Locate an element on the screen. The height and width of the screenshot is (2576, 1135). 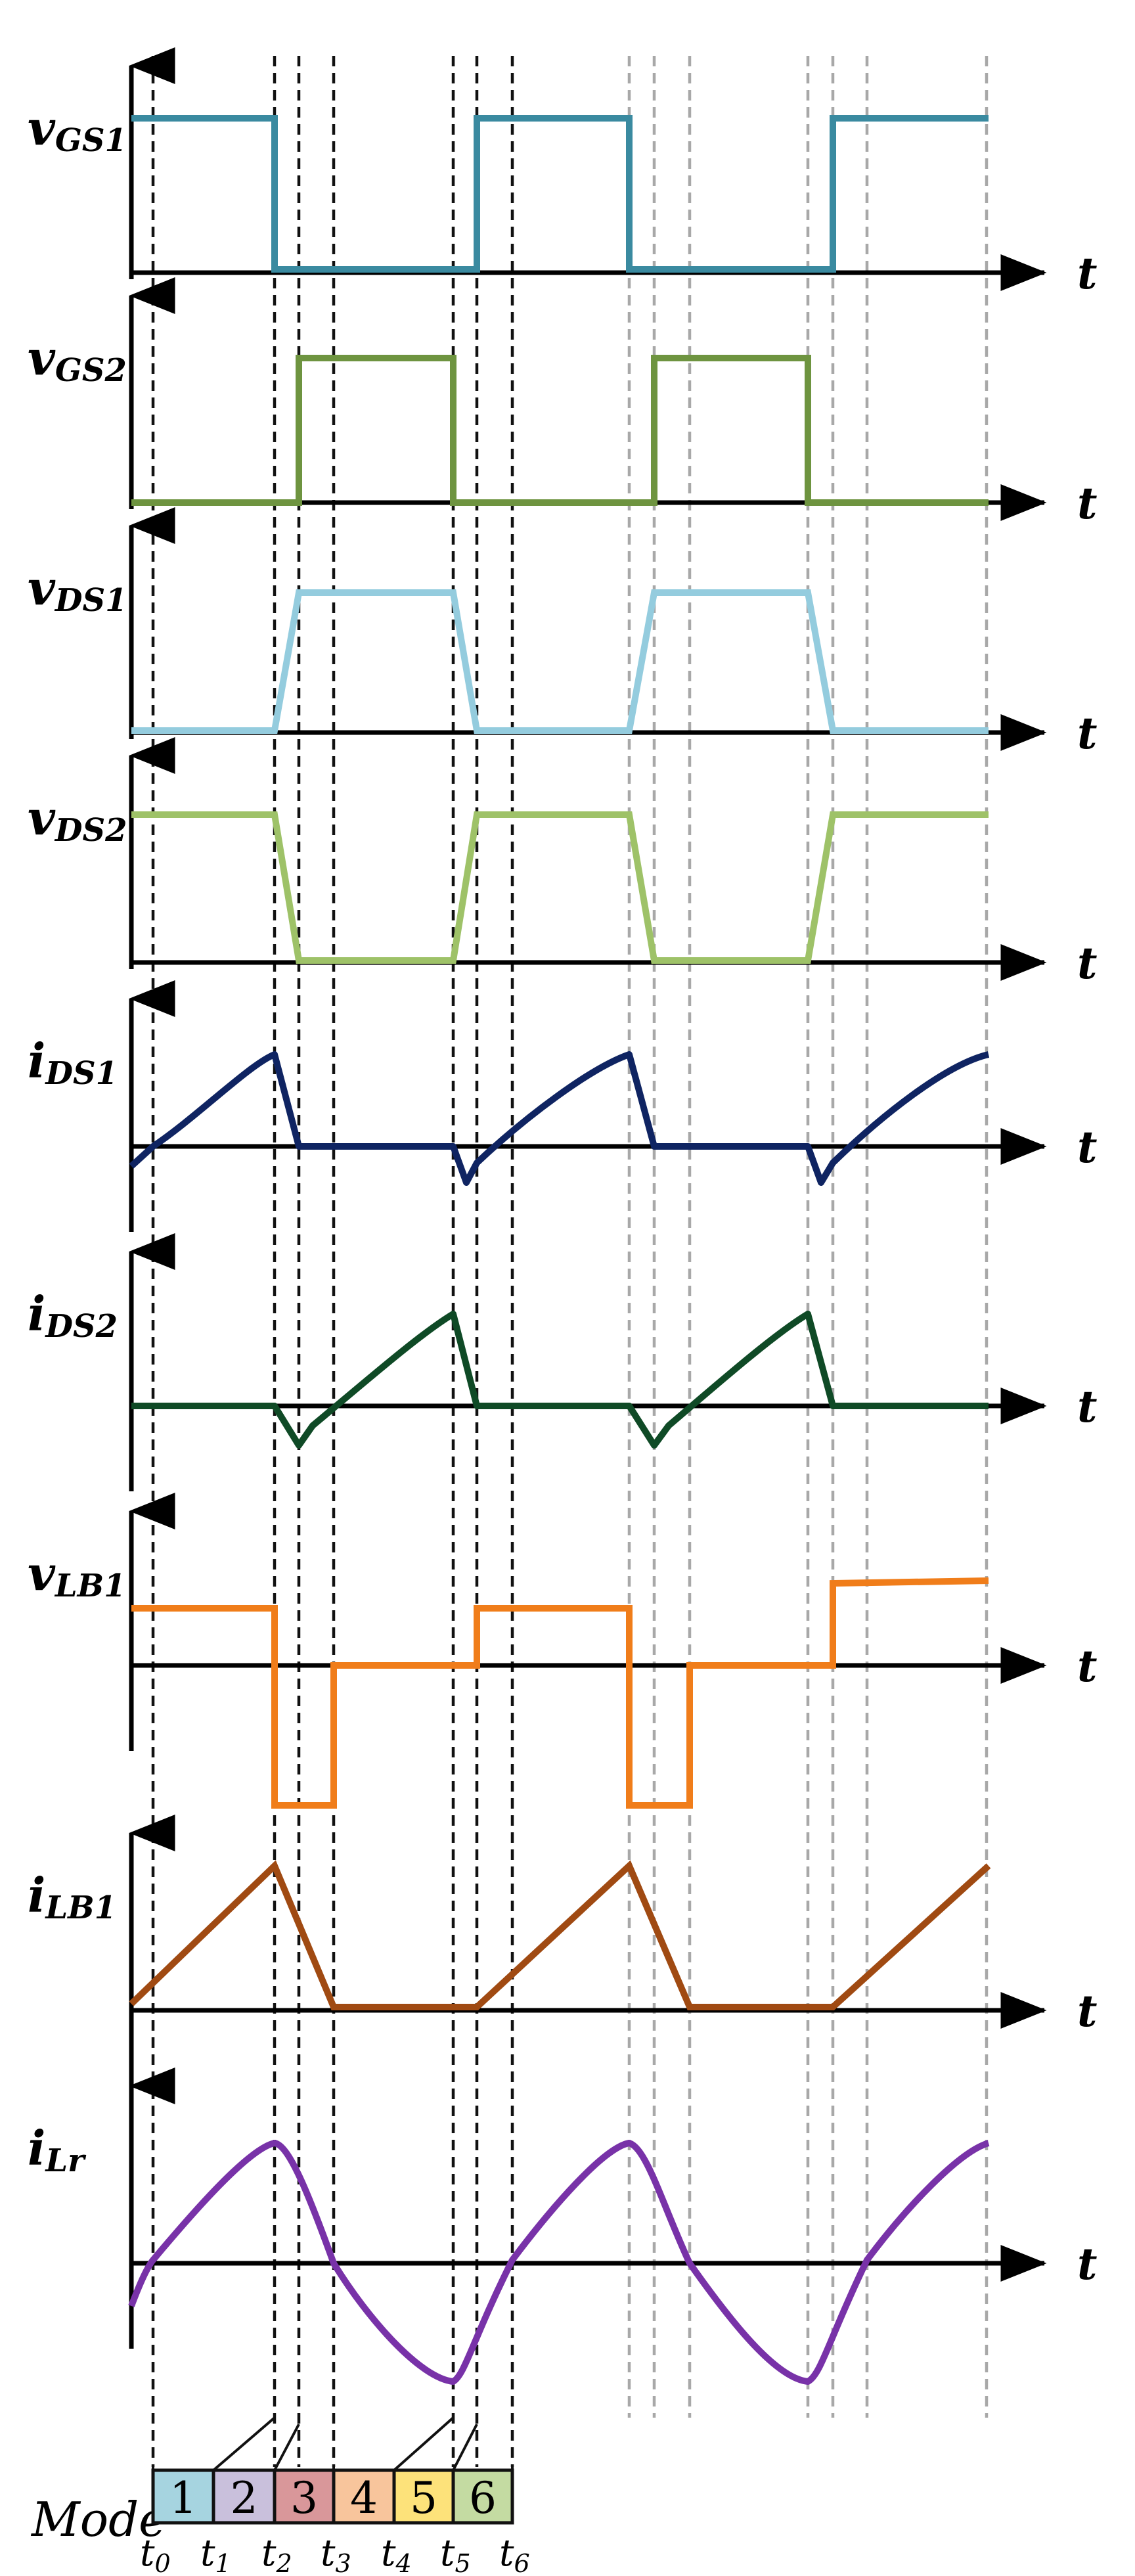
signal-label-vgs2: vGS2 is located at coordinates (78, 359).